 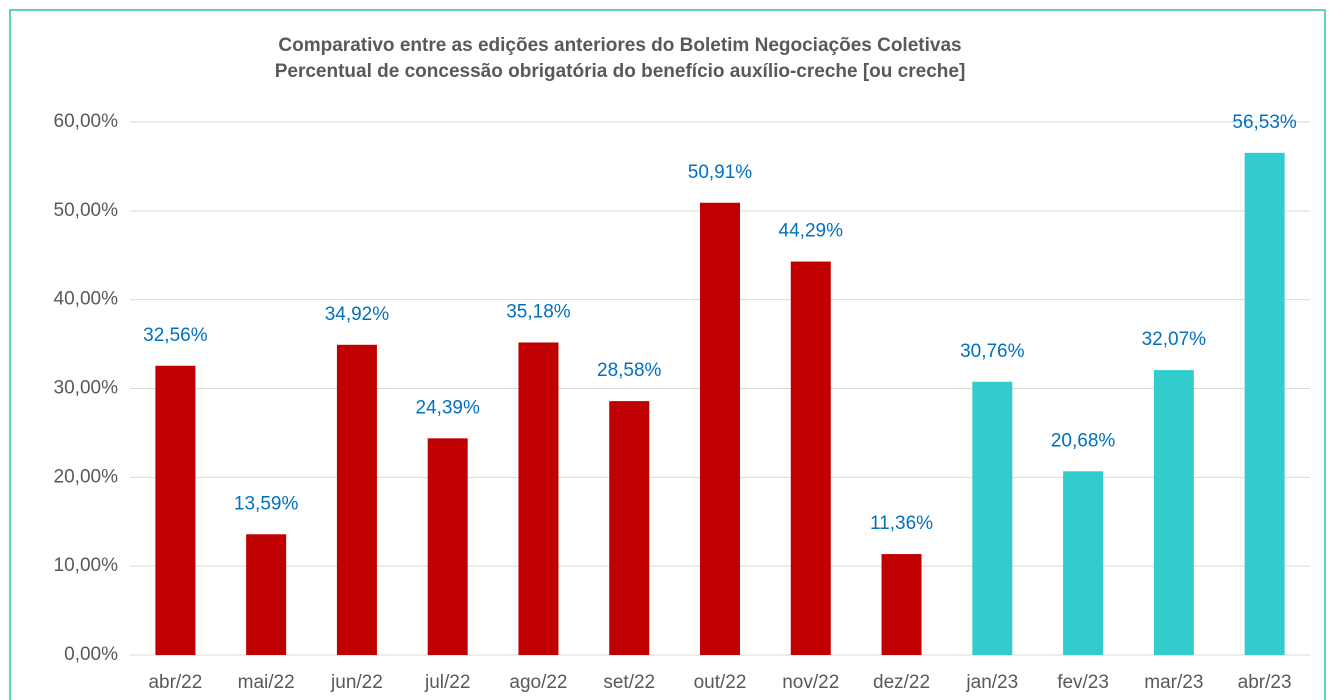 What do you see at coordinates (1083, 440) in the screenshot?
I see `value-label: 20,68%` at bounding box center [1083, 440].